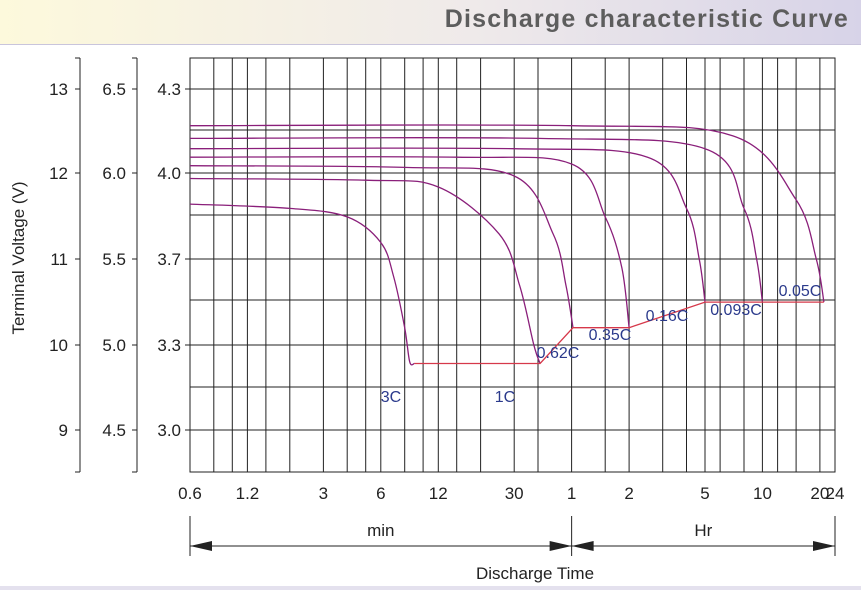  Describe the element at coordinates (169, 345) in the screenshot. I see `y-tick-label: 3.3` at that location.